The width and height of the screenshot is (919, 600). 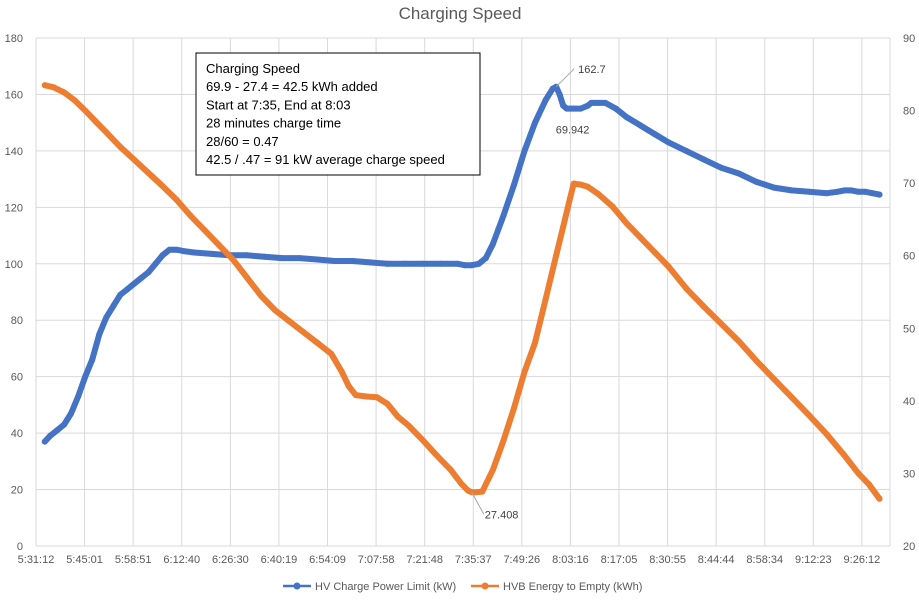 What do you see at coordinates (909, 547) in the screenshot?
I see `y2-tick-label: 20` at bounding box center [909, 547].